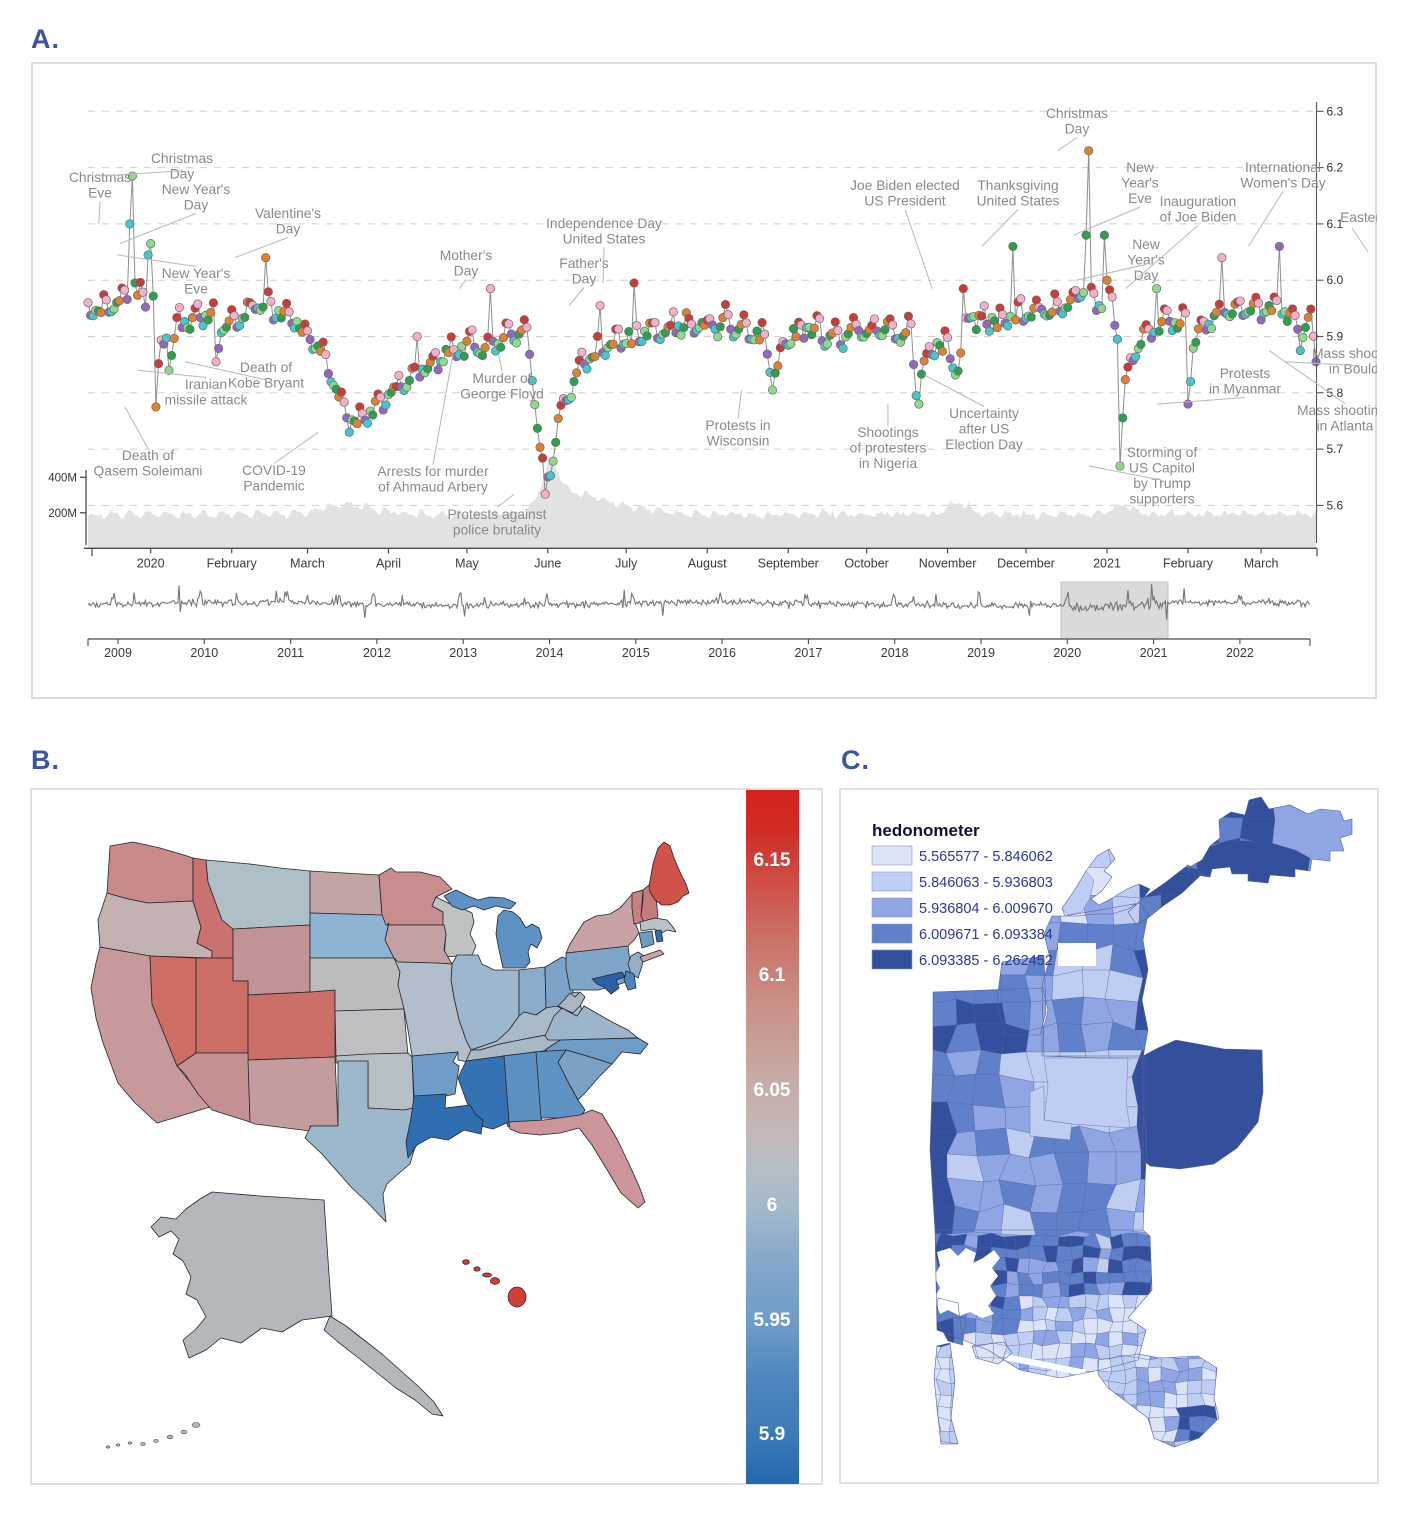 The width and height of the screenshot is (1412, 1528). Describe the element at coordinates (1358, 217) in the screenshot. I see `svg-text: Easter` at that location.